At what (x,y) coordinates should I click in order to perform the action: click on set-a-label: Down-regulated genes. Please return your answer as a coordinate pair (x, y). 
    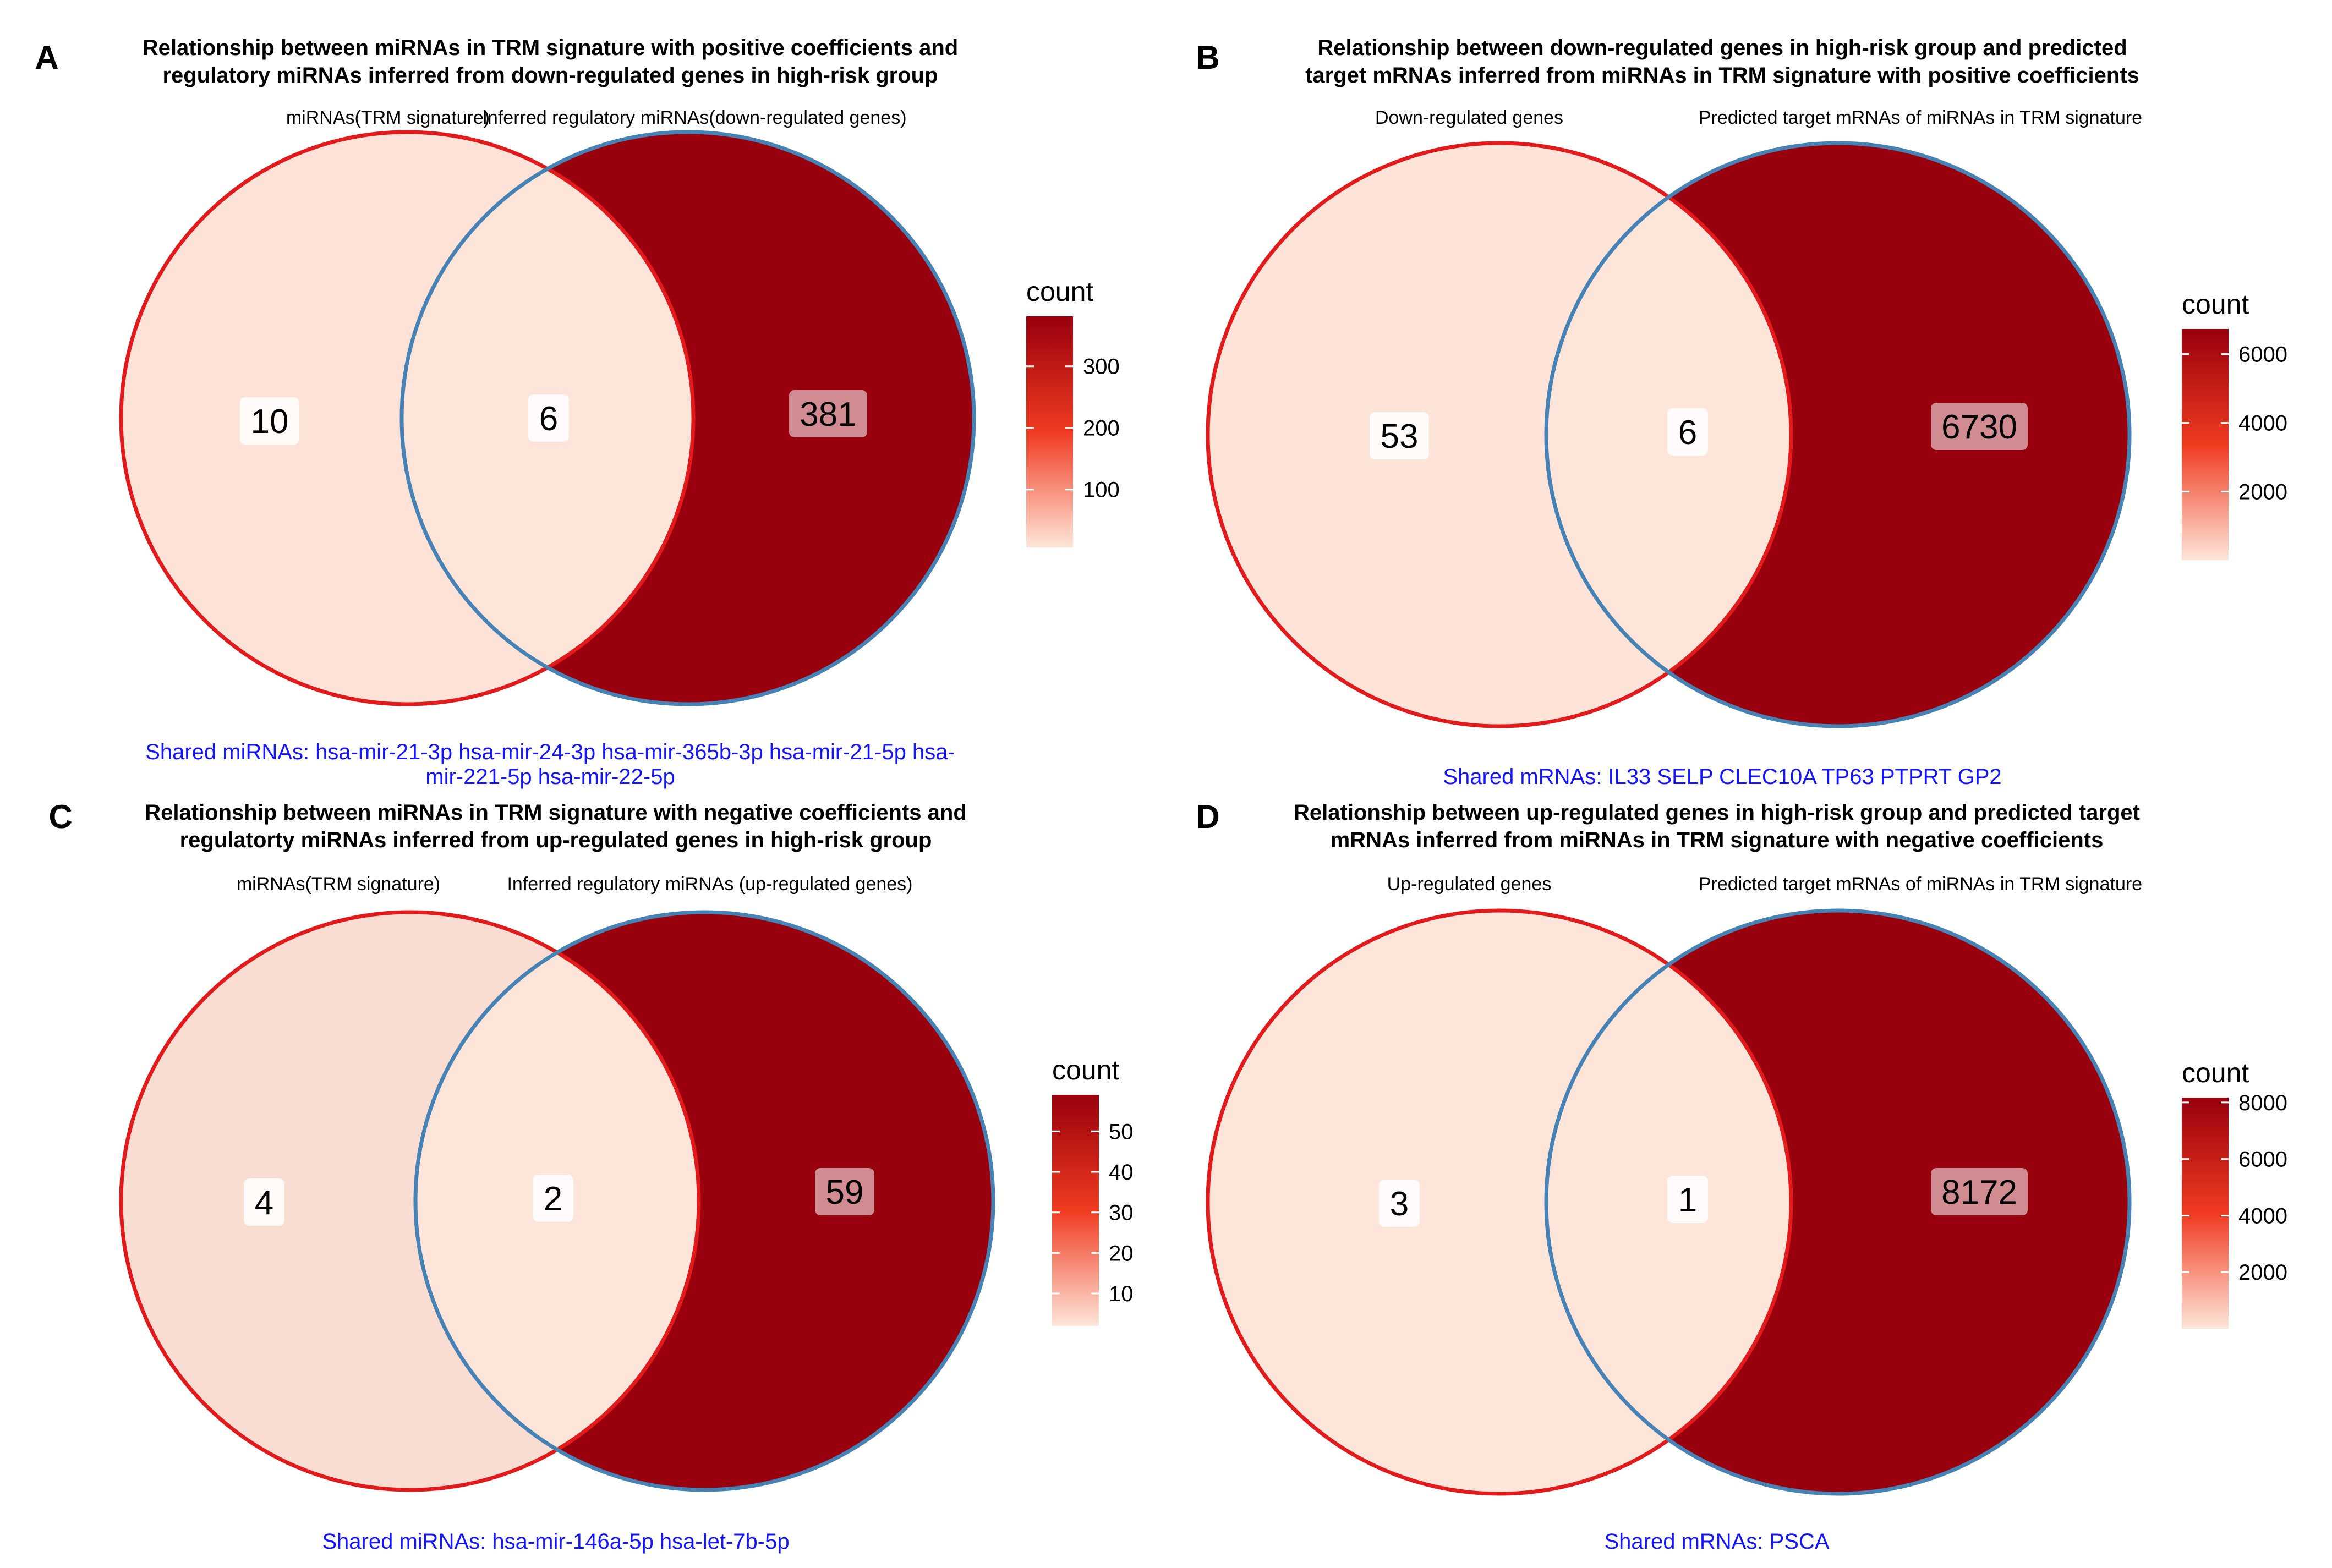
    Looking at the image, I should click on (1469, 117).